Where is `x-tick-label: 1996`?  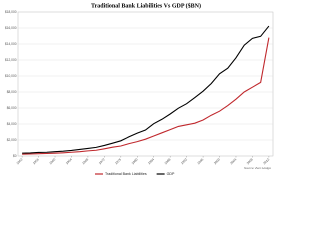
x-tick-label: 1996 is located at coordinates (201, 161).